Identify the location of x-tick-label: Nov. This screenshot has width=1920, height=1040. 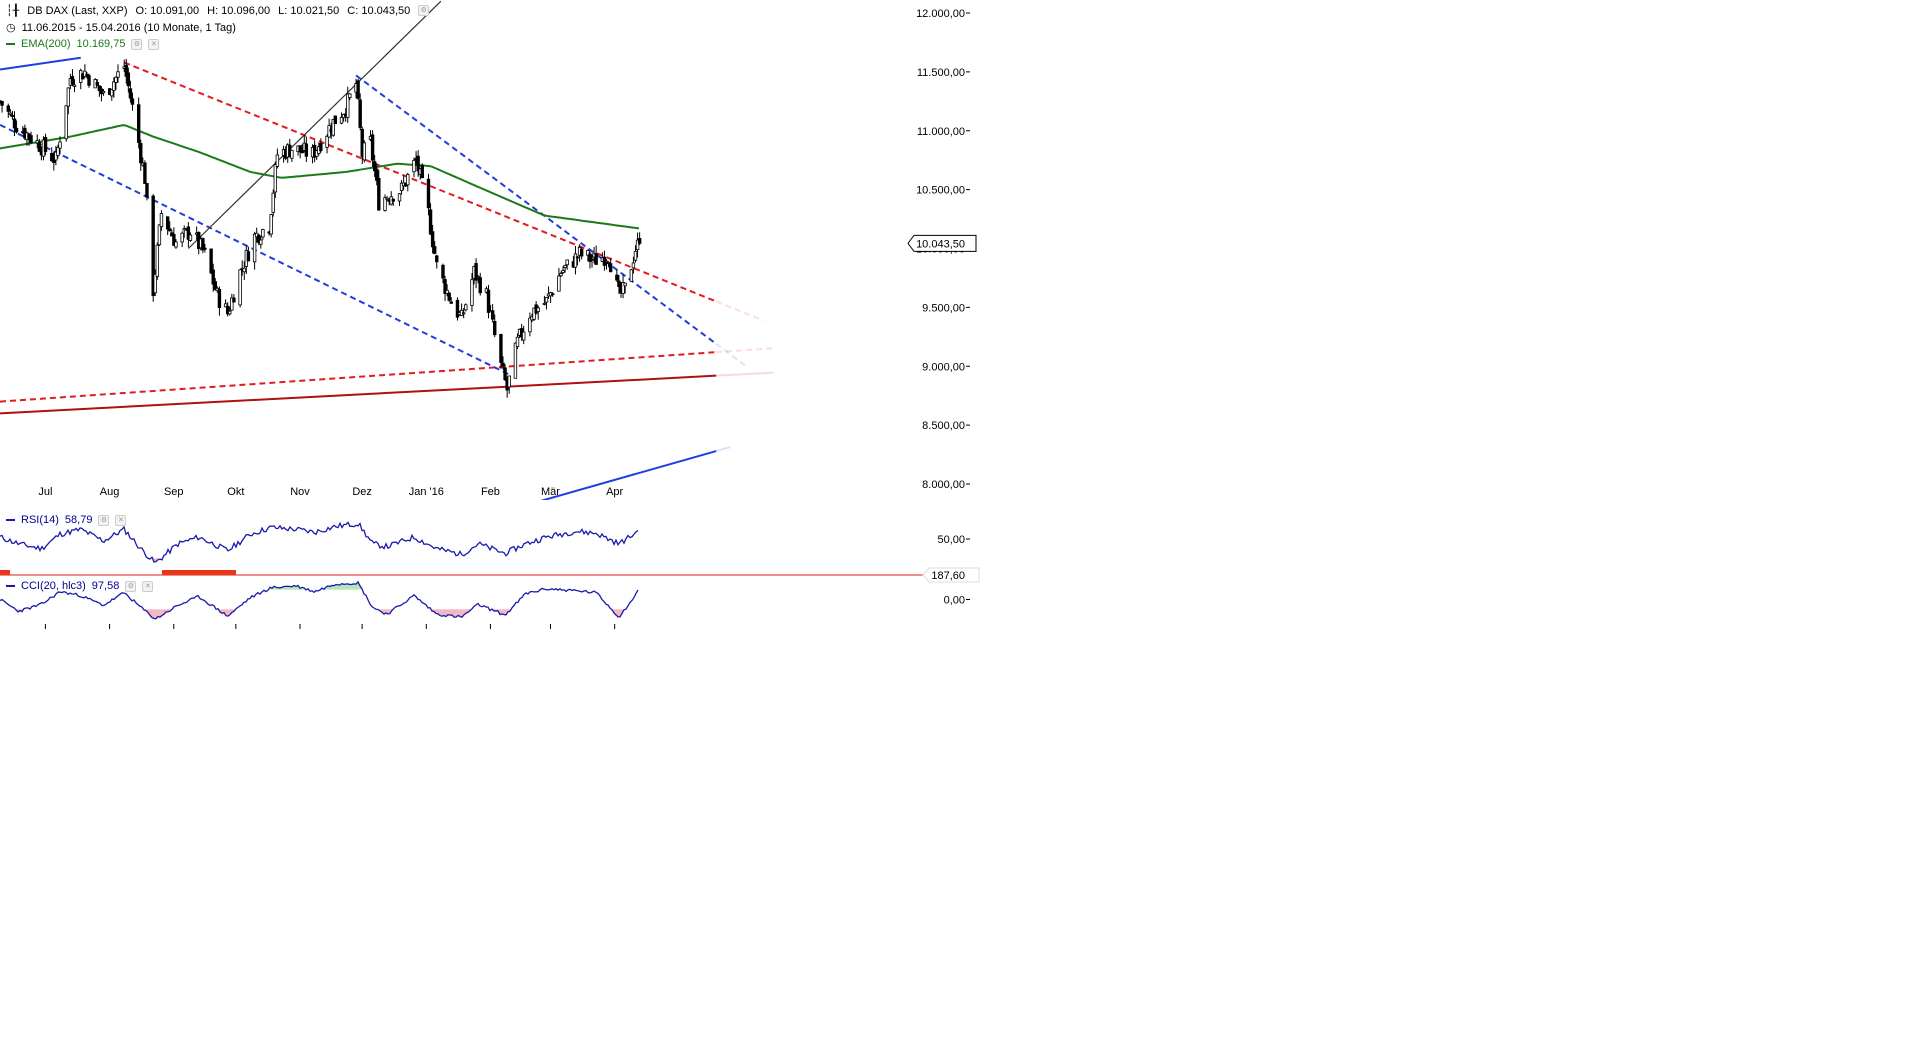
(300, 492).